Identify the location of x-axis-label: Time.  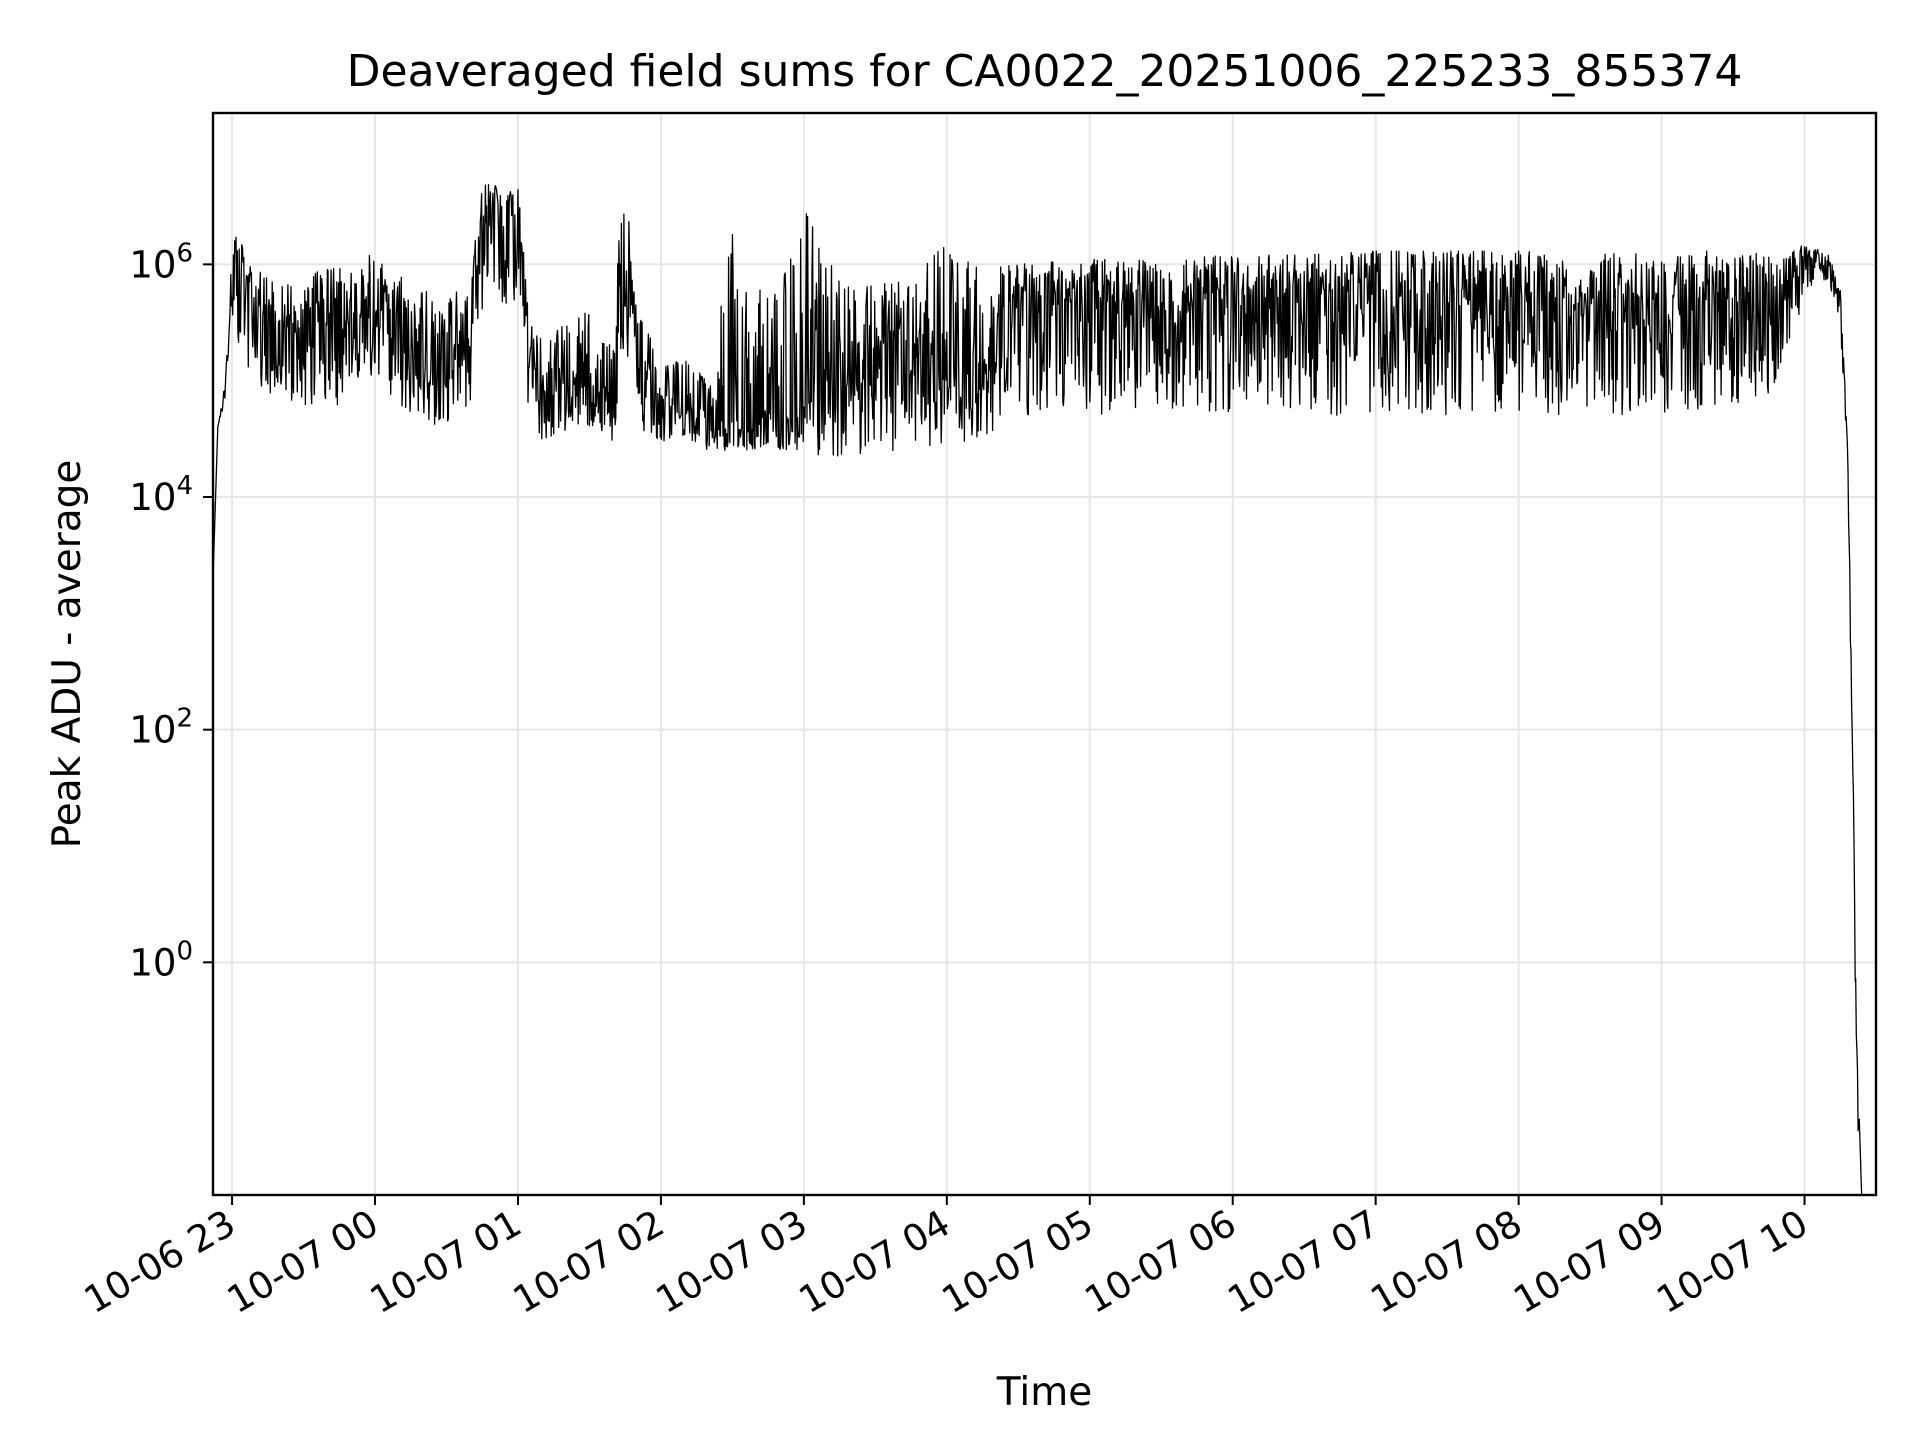
(1044, 1392).